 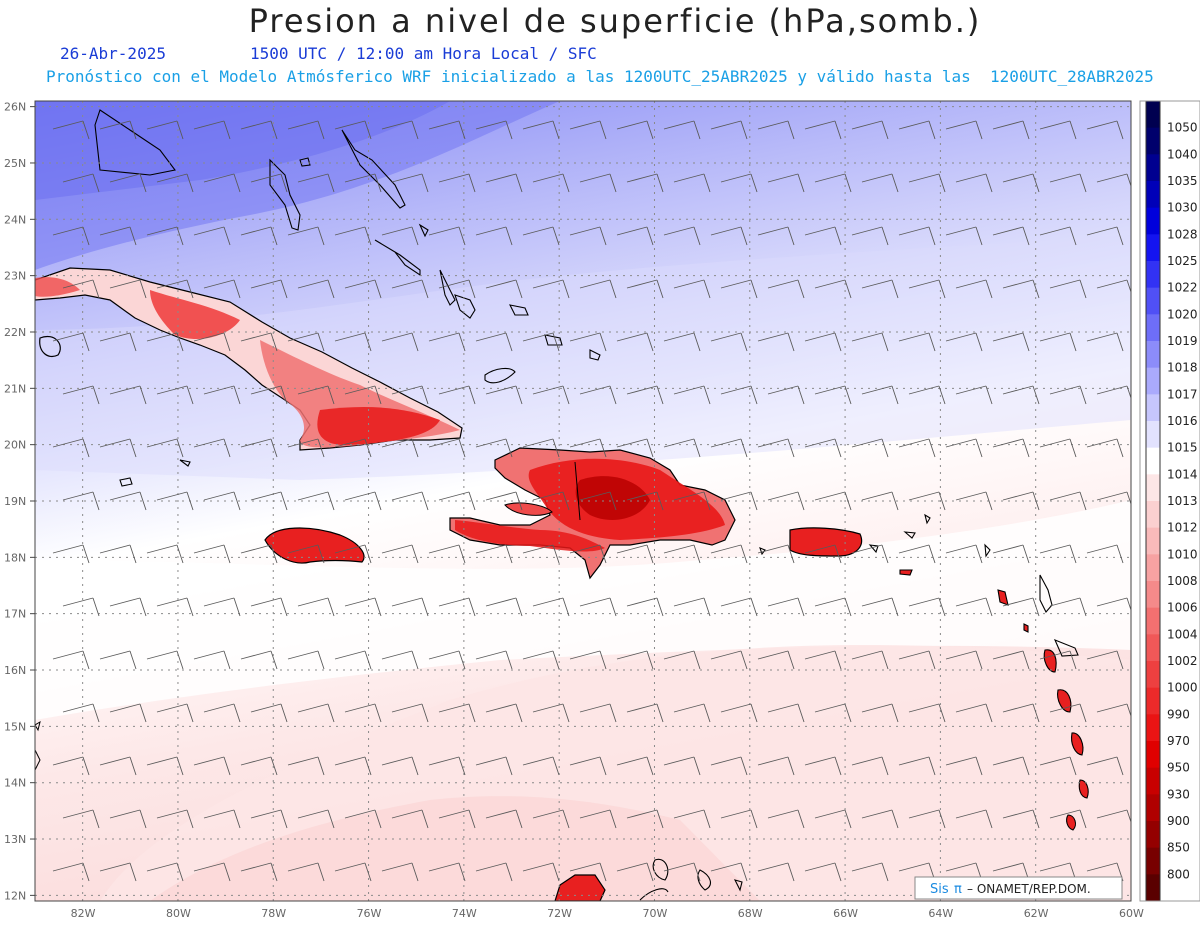 I want to click on longitude-label: 60W, so click(x=1131, y=913).